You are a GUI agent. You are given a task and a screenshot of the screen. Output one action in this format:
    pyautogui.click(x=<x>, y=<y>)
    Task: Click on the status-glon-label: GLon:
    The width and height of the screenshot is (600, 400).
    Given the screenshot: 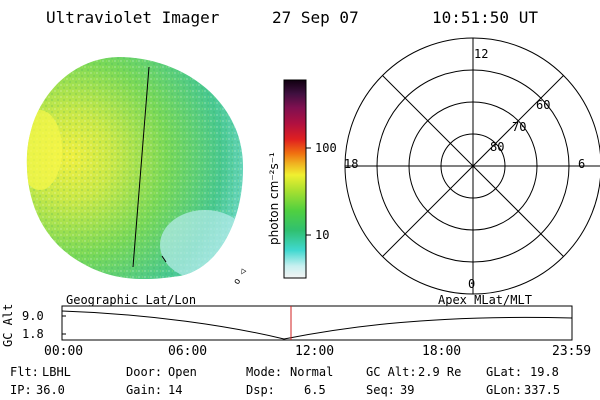 What is the action you would take?
    pyautogui.click(x=504, y=390)
    